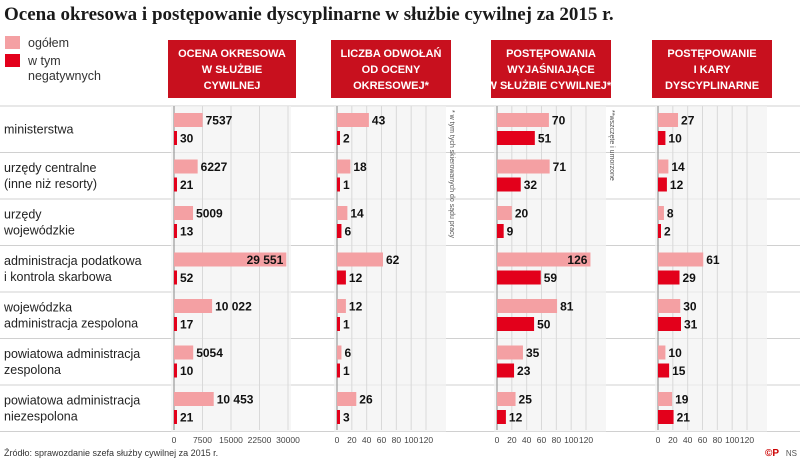  I want to click on legend-total-label: ogółem, so click(48, 43).